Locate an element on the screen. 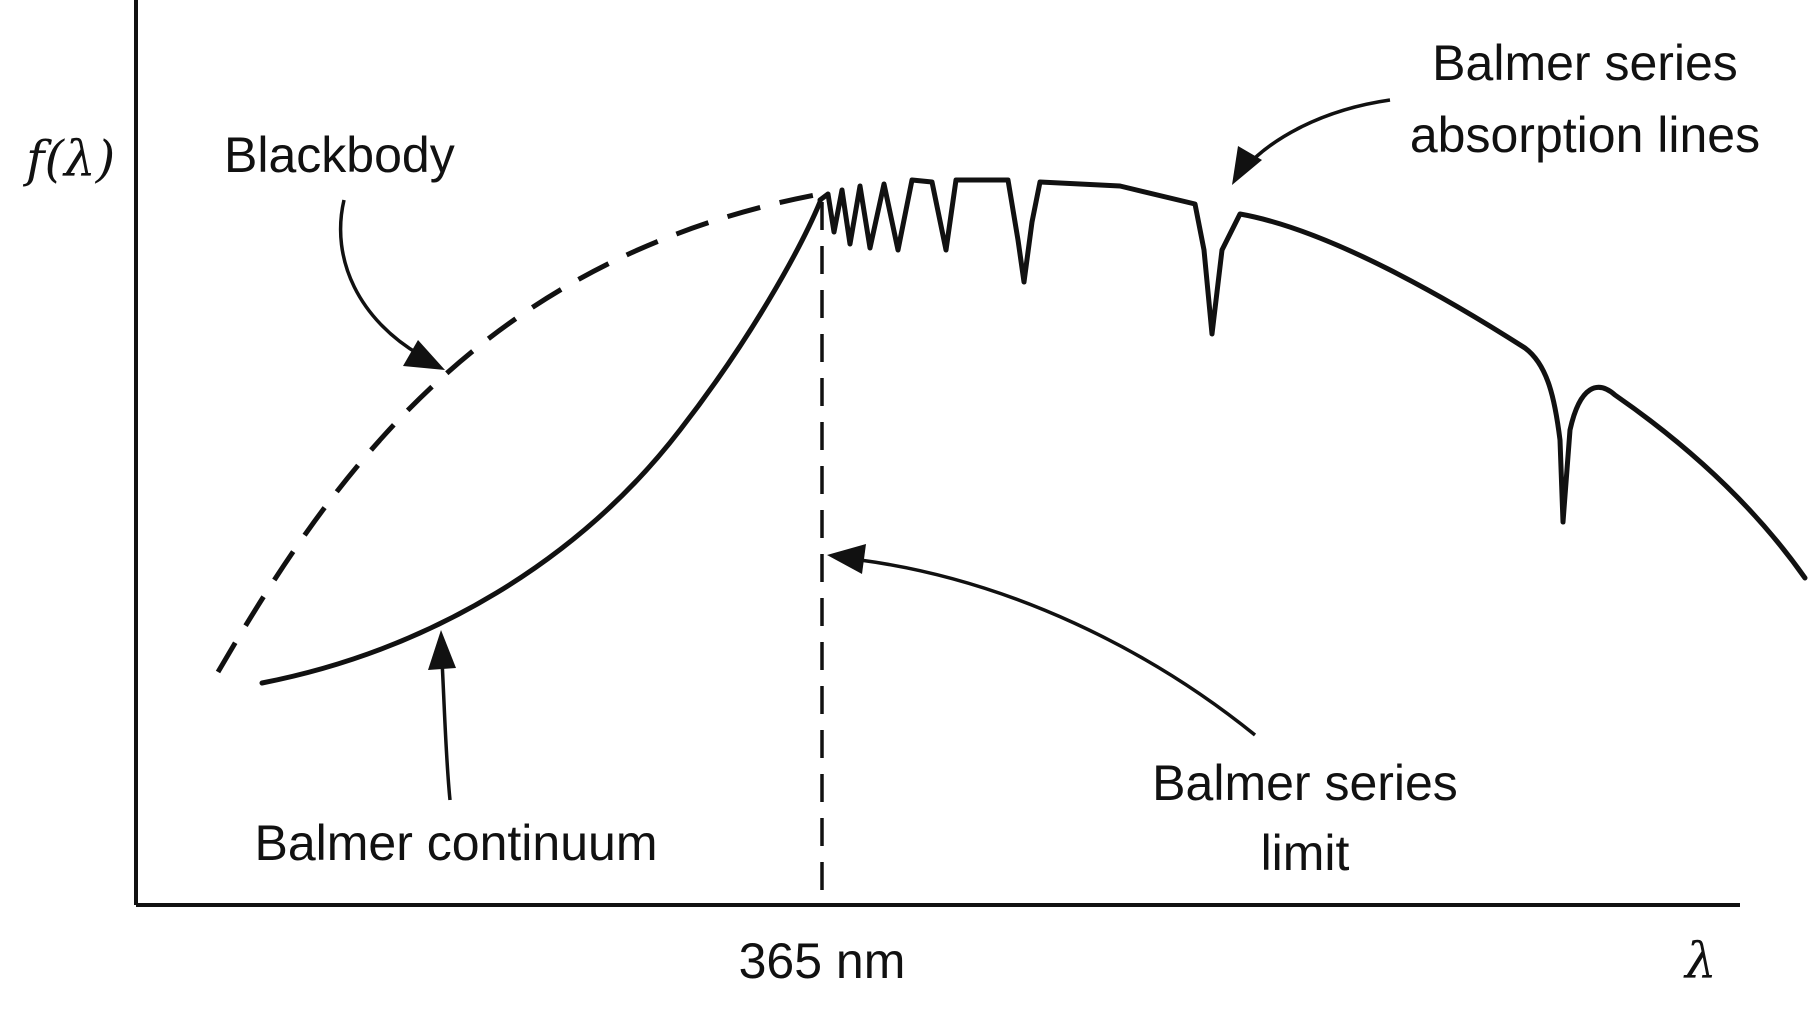 This screenshot has height=1018, width=1820. balmer-continuum-curve is located at coordinates (541, 442).